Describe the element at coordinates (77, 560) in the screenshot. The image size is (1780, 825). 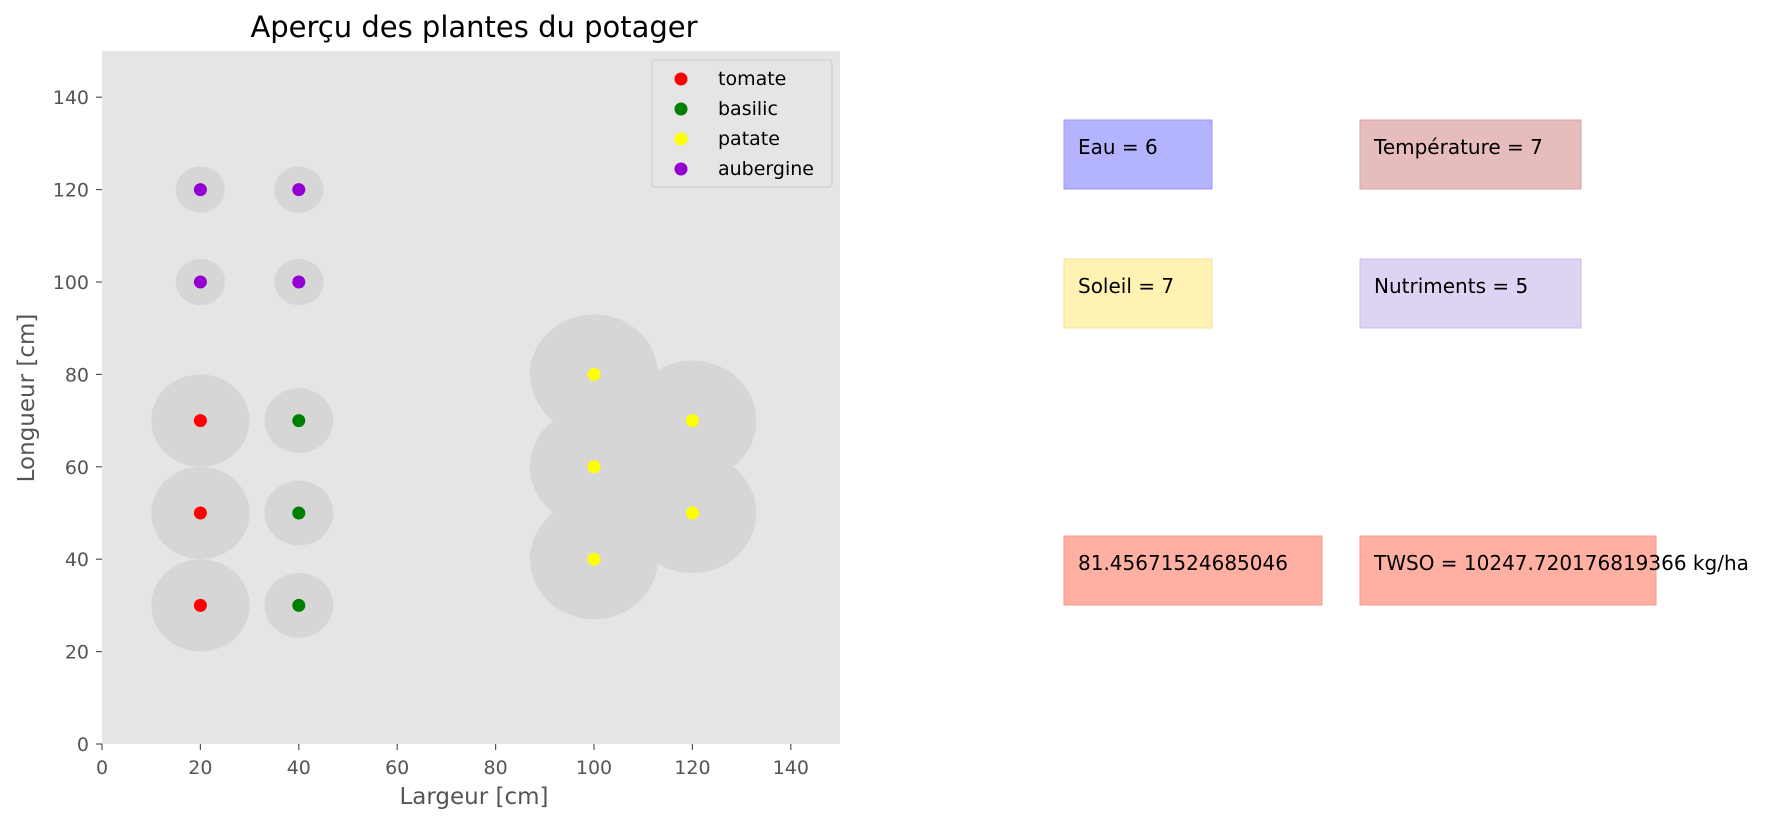
I see `y-tick-label-40: 40` at that location.